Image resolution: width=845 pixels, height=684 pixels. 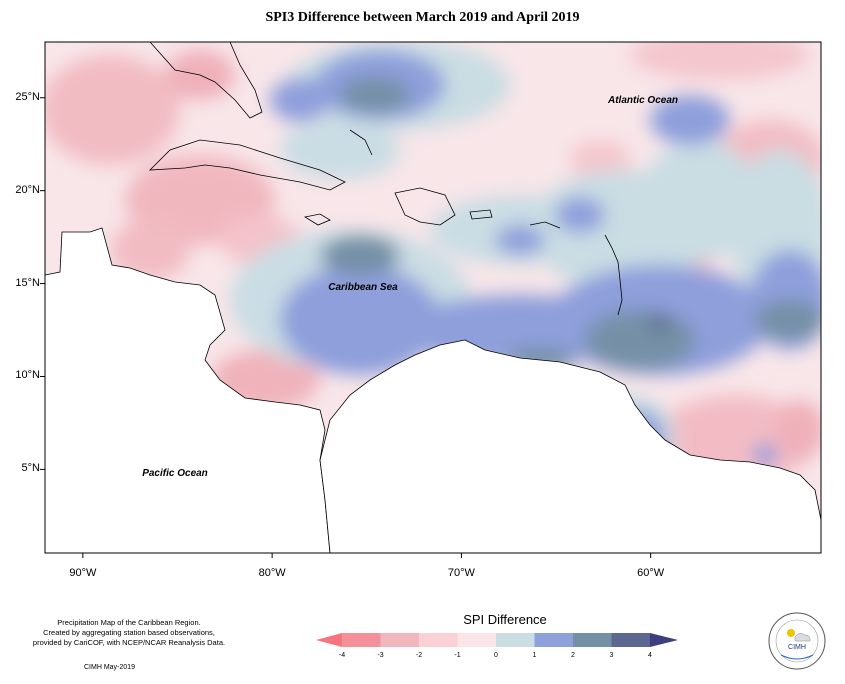 I want to click on cimh-logo: CIMH, so click(x=797, y=641).